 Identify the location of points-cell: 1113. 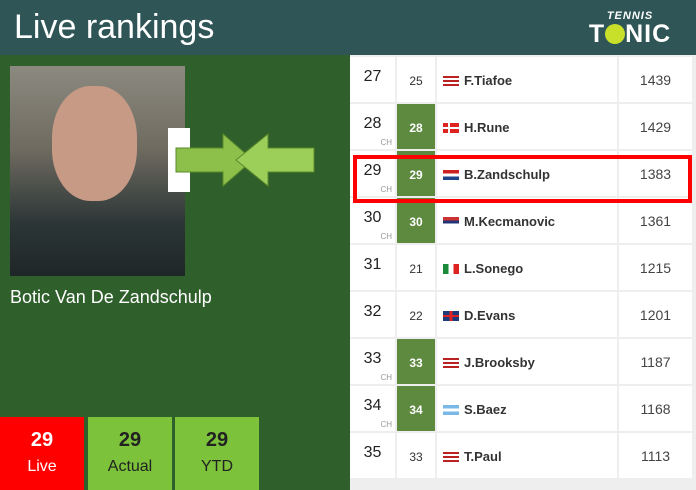
(655, 455).